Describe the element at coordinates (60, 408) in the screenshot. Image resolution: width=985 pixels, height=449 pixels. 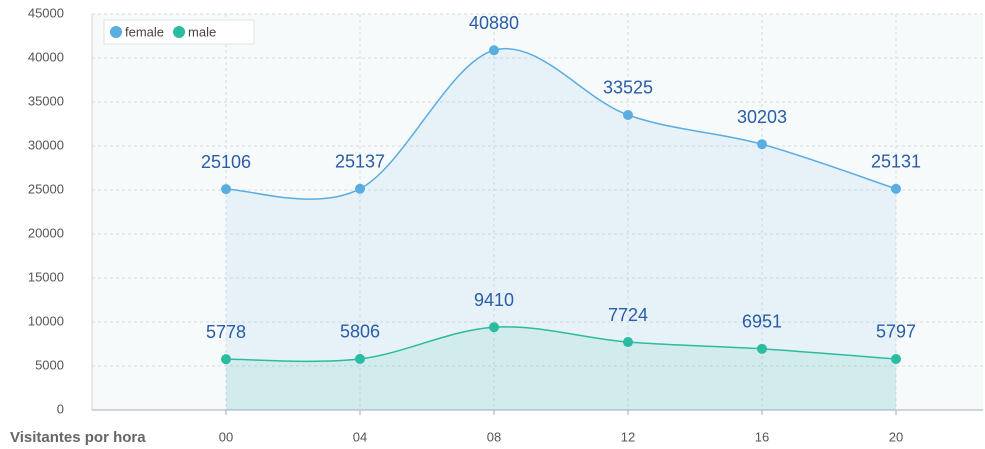
I see `y-tick-label: 0` at that location.